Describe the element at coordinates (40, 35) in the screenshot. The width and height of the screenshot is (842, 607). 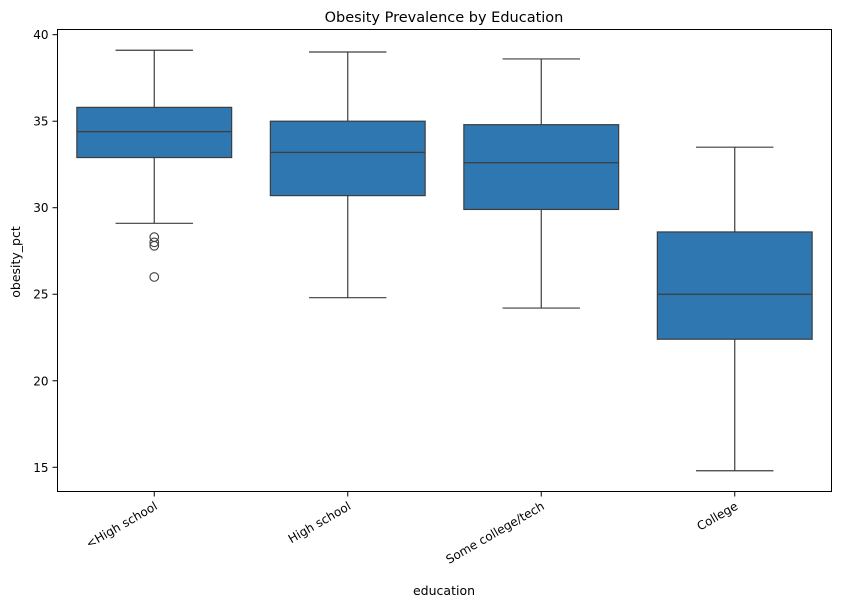
I see `y-tick-label: 40` at that location.